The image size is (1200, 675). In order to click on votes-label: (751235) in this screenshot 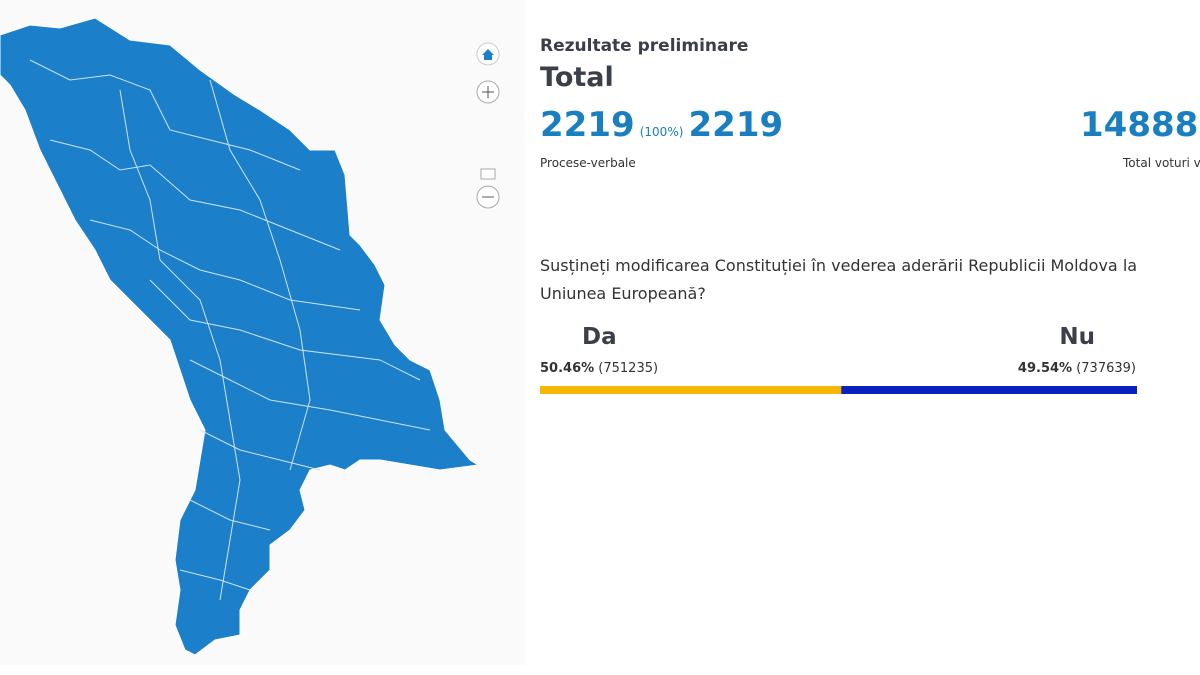, I will do `click(628, 368)`.